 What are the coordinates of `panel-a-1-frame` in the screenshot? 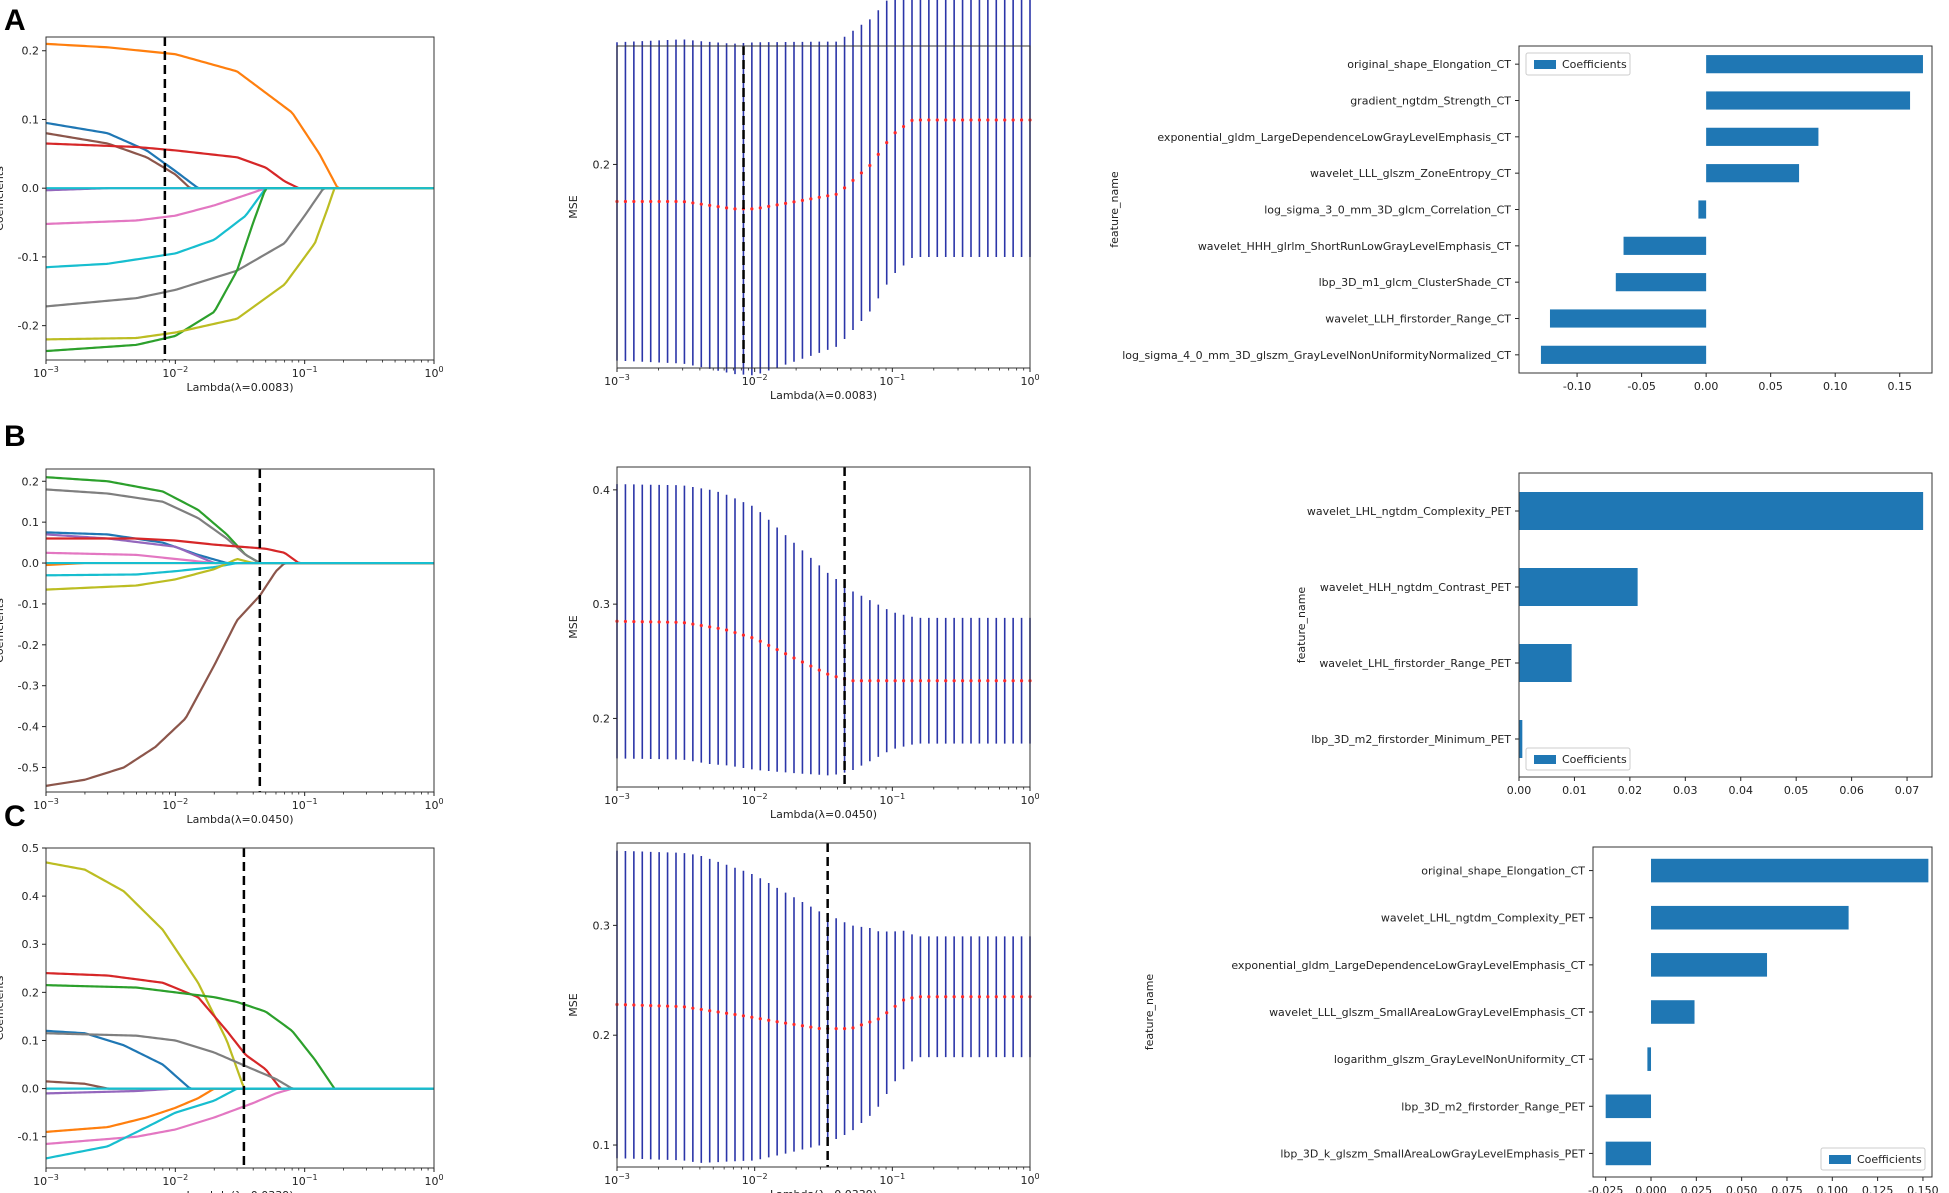 It's located at (823, 207).